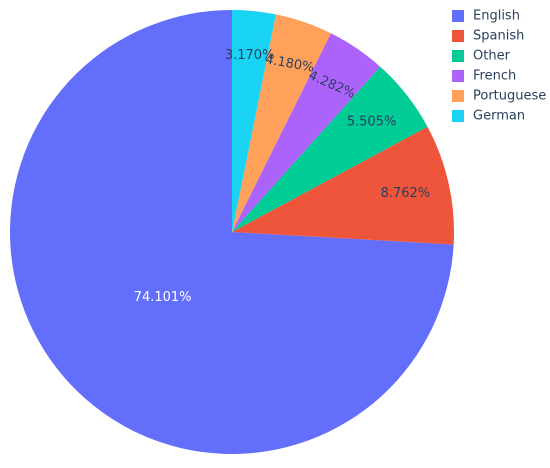 This screenshot has height=468, width=550. I want to click on legend-label-english: English, so click(496, 16).